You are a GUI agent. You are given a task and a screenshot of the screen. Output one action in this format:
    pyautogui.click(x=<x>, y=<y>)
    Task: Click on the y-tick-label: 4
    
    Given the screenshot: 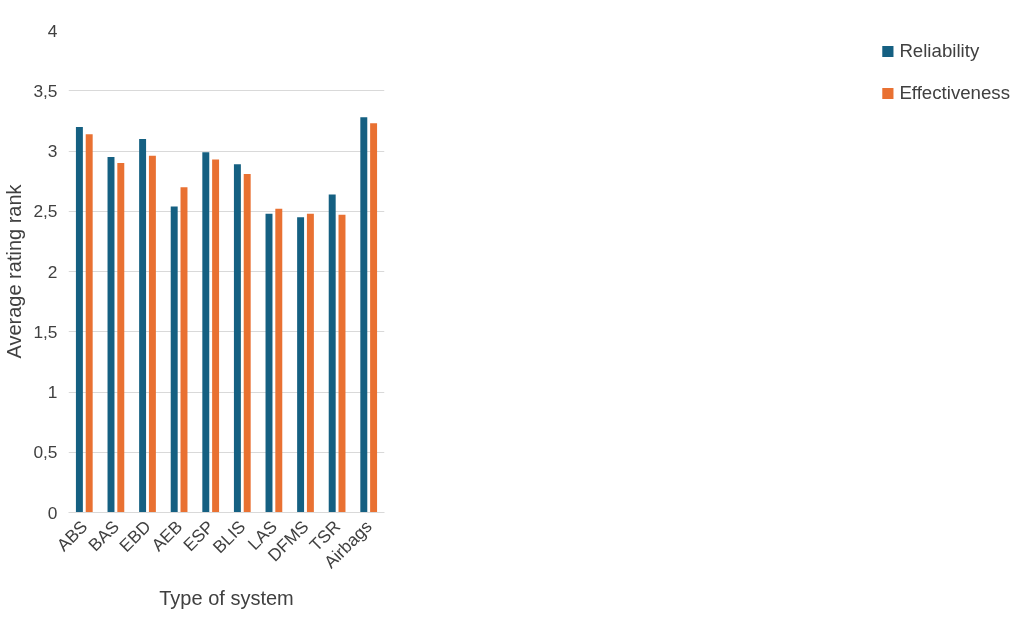 What is the action you would take?
    pyautogui.click(x=52, y=30)
    